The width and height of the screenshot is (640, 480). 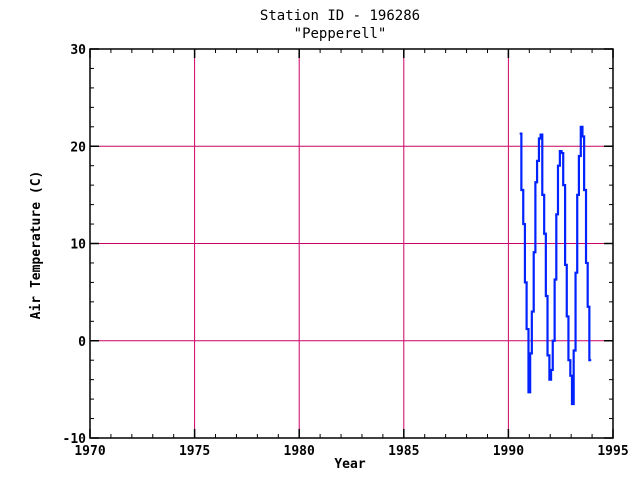 I want to click on y-tick-label-20: 20, so click(x=78, y=147).